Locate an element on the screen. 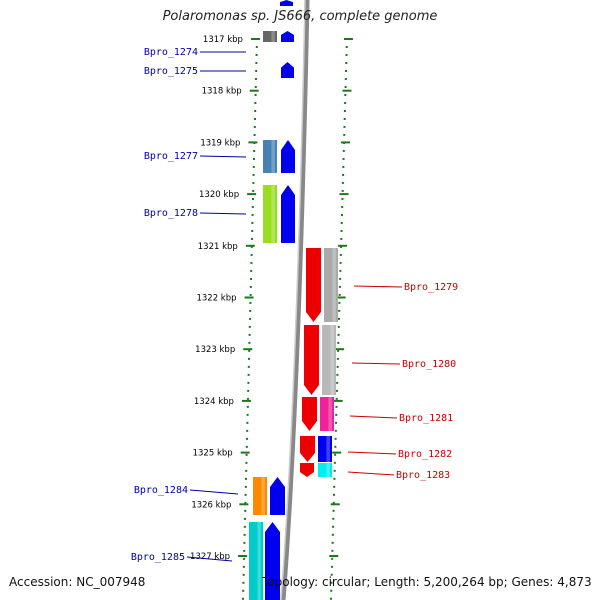  right-scale-line is located at coordinates (339, 318).